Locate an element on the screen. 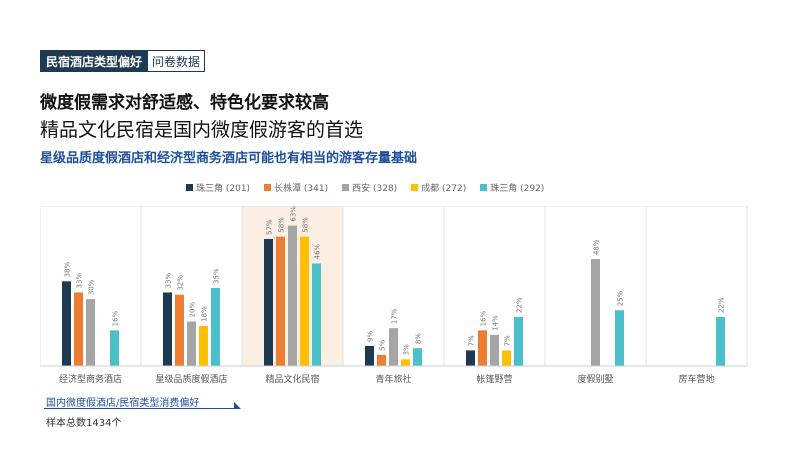  legend-item-1: 长株潭 (341) is located at coordinates (296, 187).